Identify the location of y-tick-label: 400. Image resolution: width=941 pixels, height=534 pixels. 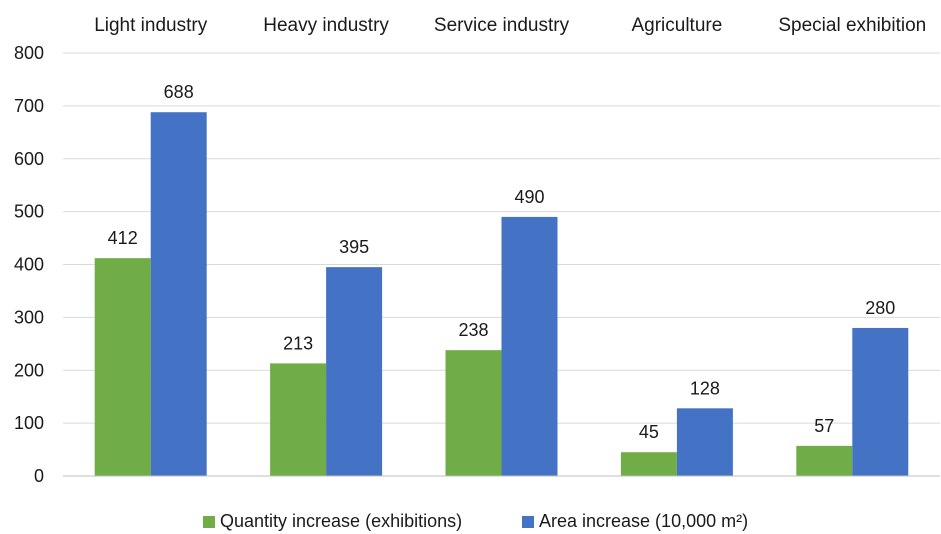
(29, 265).